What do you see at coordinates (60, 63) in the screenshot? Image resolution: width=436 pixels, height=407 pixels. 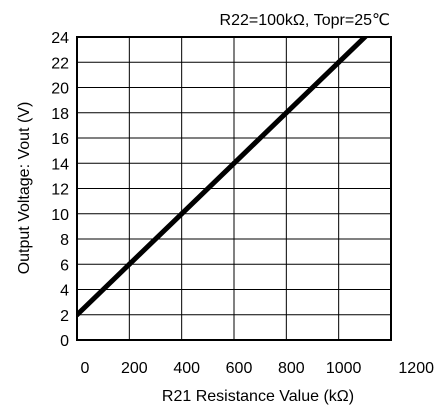 I see `y-tick-label: 22` at bounding box center [60, 63].